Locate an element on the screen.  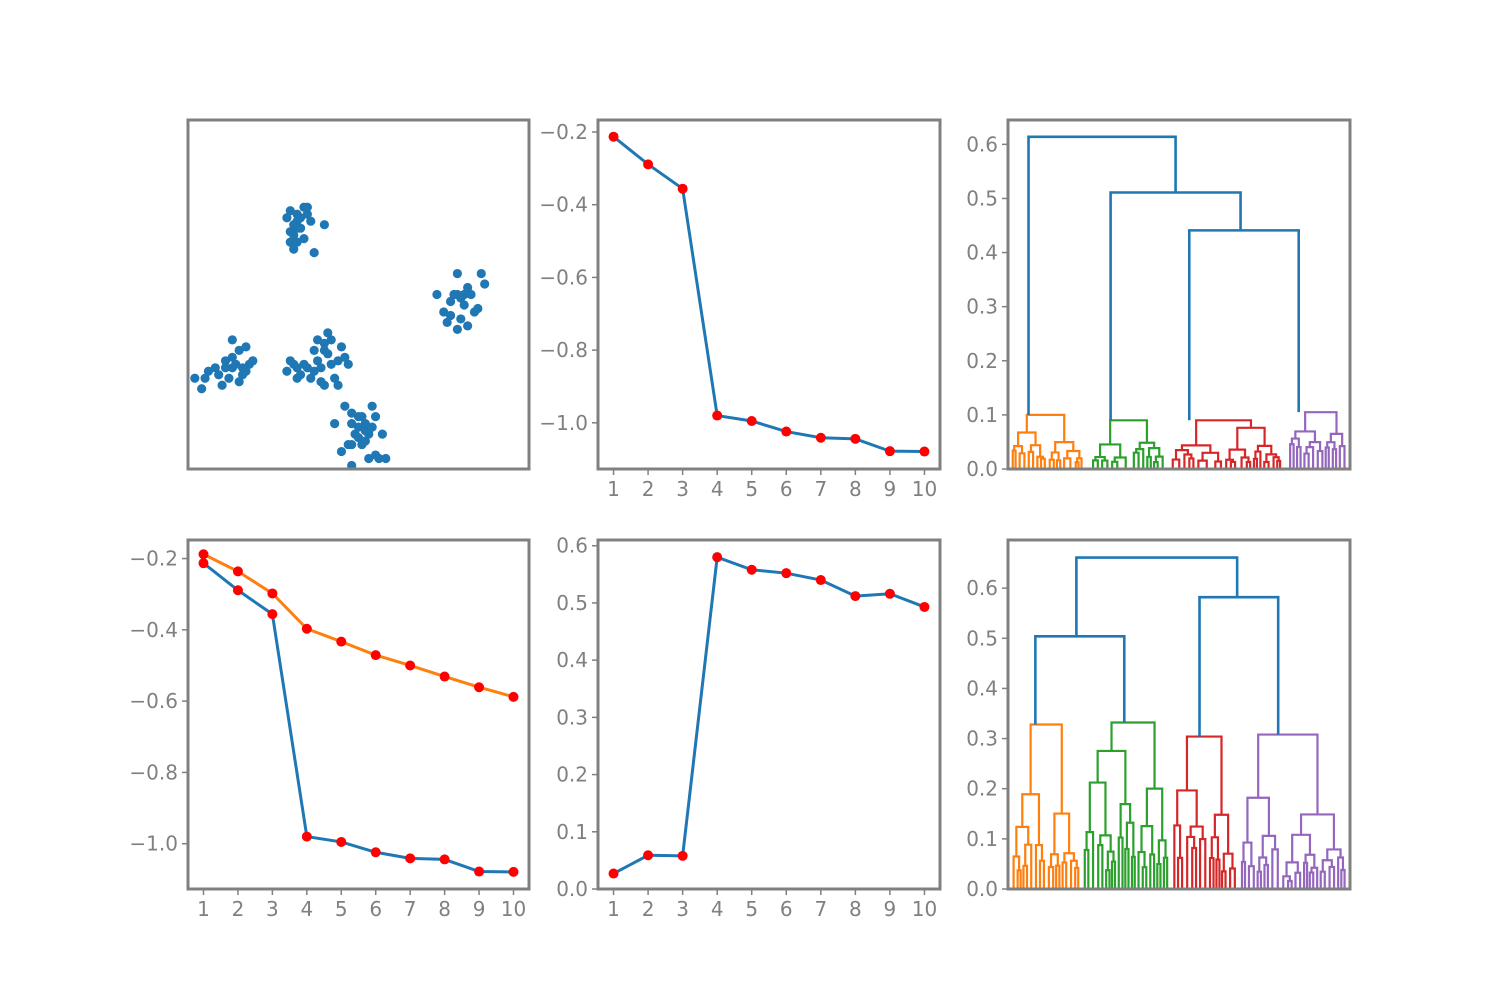
axes-frame is located at coordinates (1179, 294).